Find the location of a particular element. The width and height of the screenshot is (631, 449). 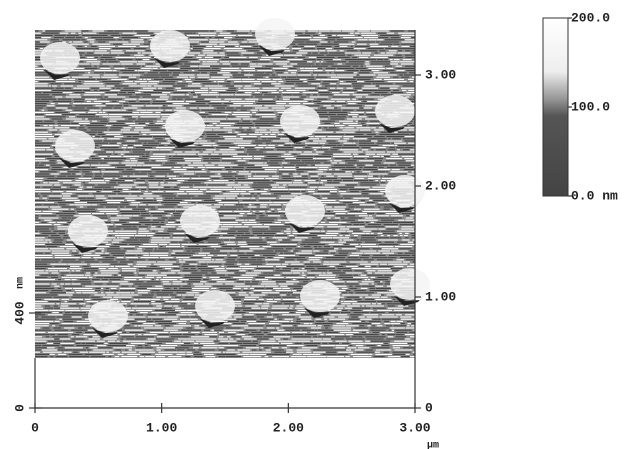

y-tick-label: 3.00 is located at coordinates (440, 74).